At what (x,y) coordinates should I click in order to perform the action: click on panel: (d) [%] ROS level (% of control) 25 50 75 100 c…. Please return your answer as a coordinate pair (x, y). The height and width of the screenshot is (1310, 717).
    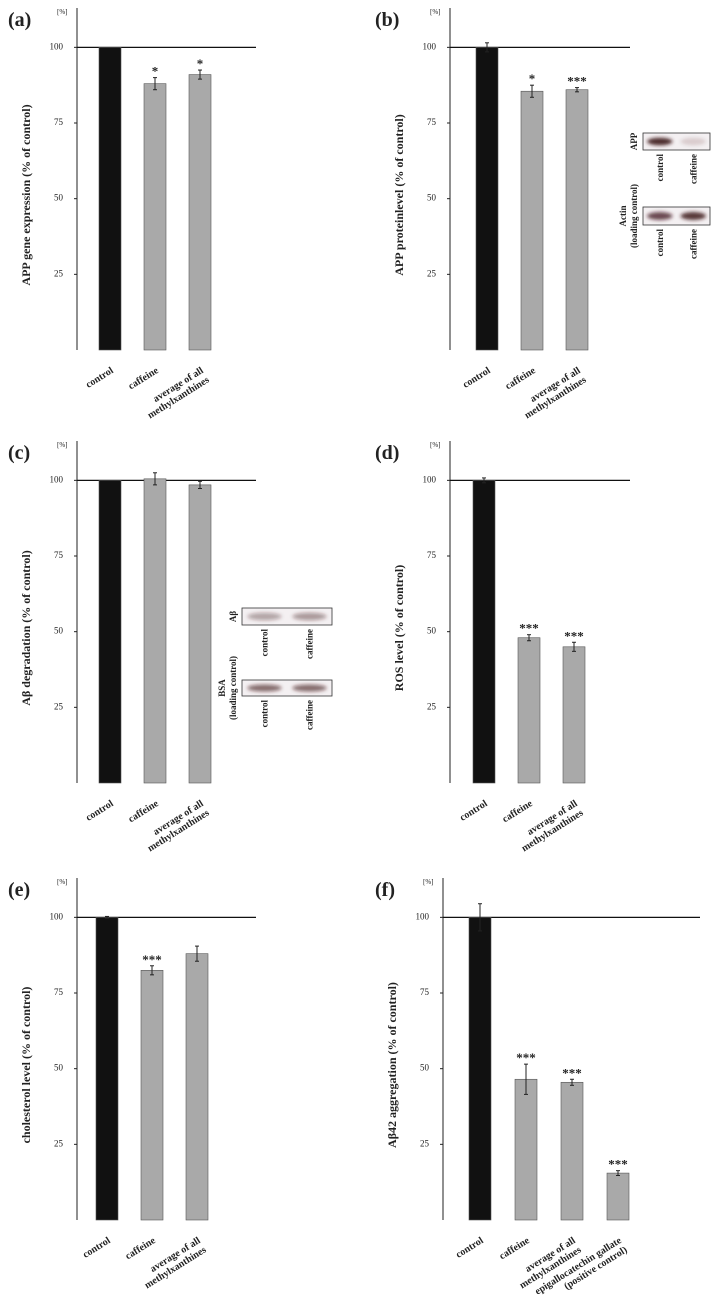
    Looking at the image, I should click on (502, 647).